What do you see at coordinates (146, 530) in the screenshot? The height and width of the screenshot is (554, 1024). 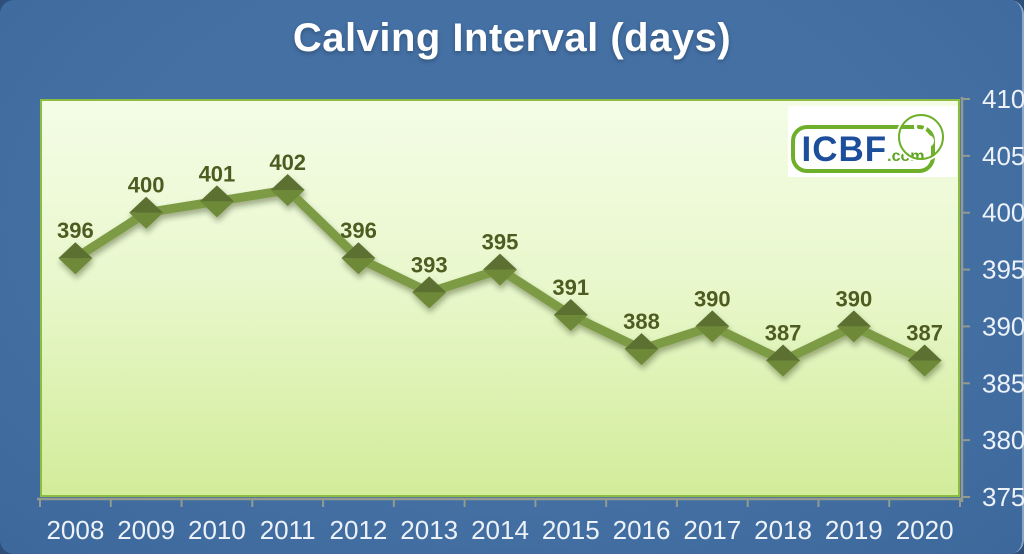 I see `x-axis-label: 2009` at bounding box center [146, 530].